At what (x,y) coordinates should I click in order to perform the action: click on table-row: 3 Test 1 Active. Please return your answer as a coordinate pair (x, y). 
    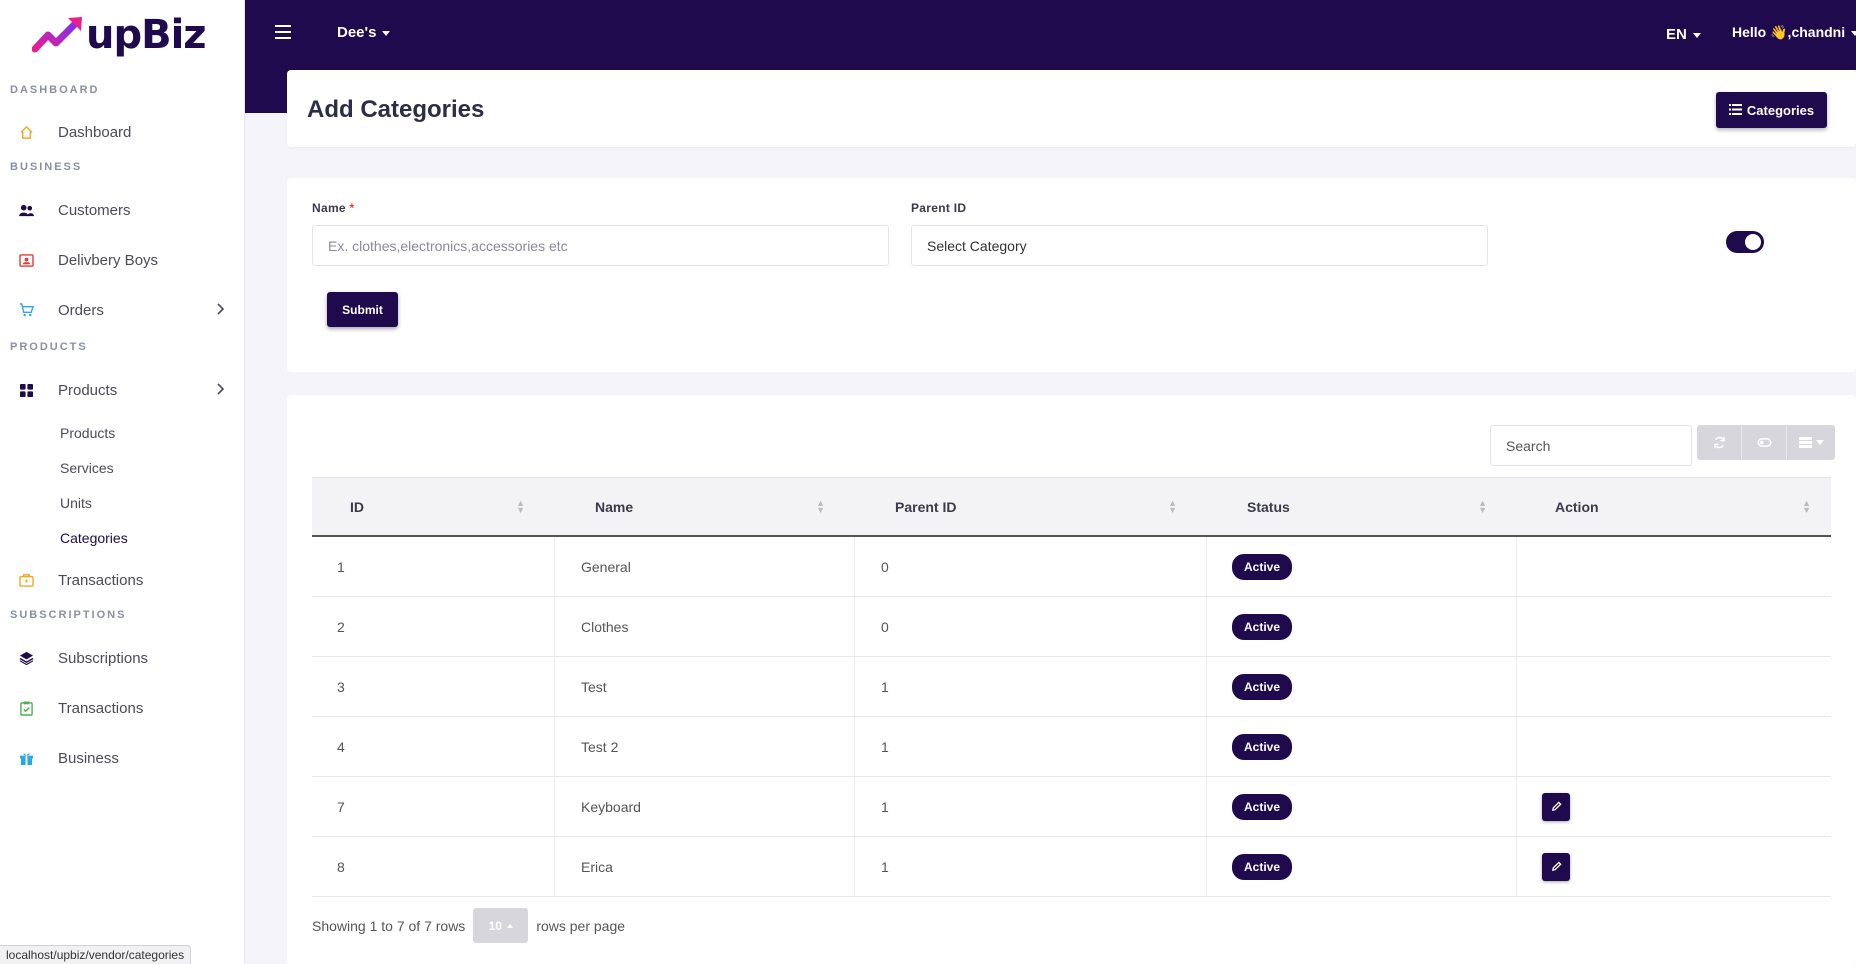
    Looking at the image, I should click on (1071, 687).